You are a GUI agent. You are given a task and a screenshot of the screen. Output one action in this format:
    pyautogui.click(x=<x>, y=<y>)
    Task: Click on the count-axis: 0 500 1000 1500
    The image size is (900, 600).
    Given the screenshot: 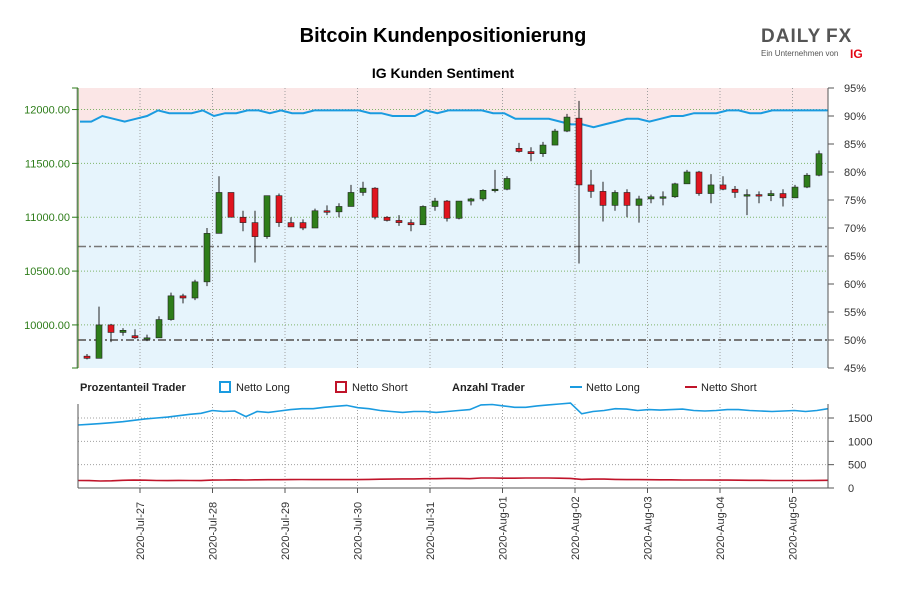 What is the action you would take?
    pyautogui.click(x=474, y=449)
    